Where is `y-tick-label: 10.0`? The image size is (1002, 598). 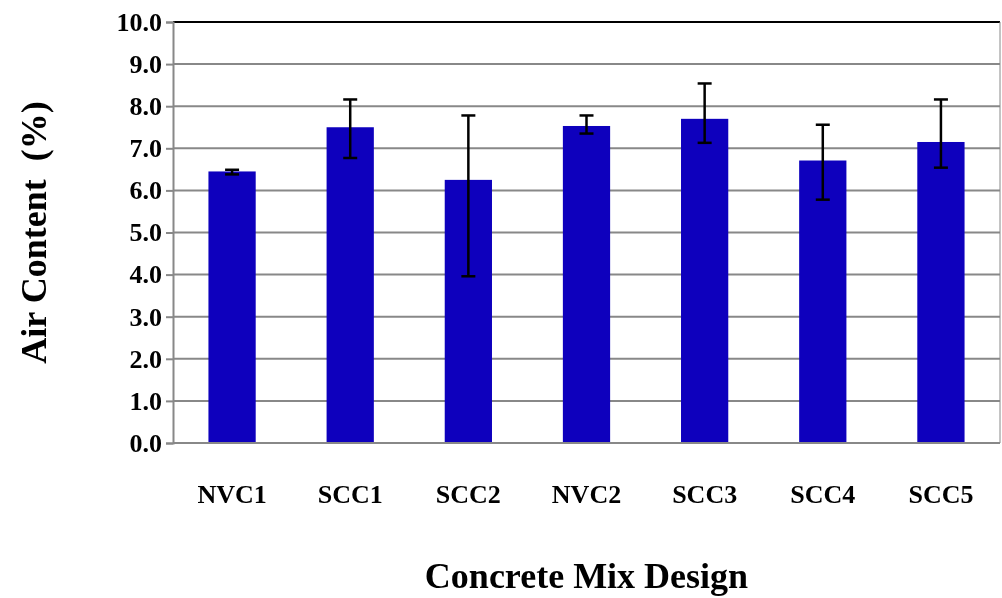 y-tick-label: 10.0 is located at coordinates (139, 22).